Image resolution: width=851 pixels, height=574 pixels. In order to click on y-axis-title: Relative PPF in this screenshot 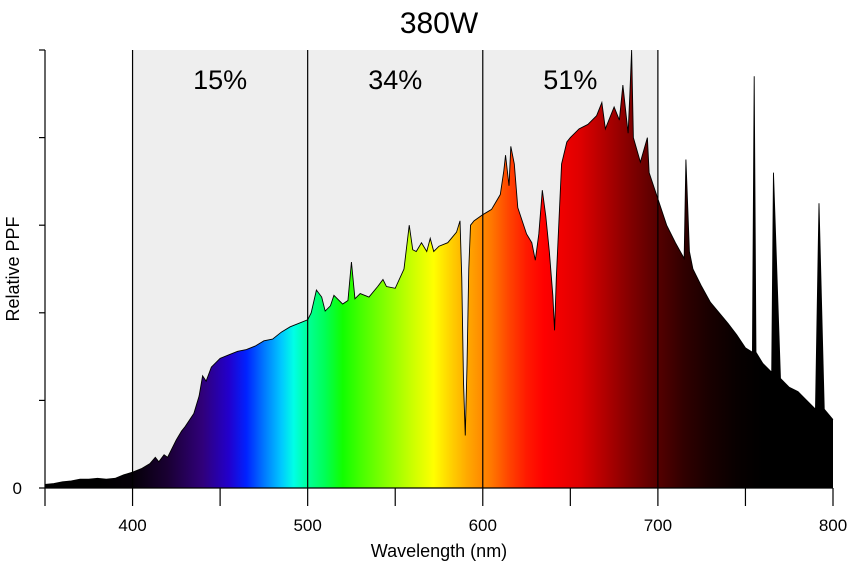, I will do `click(13, 268)`.